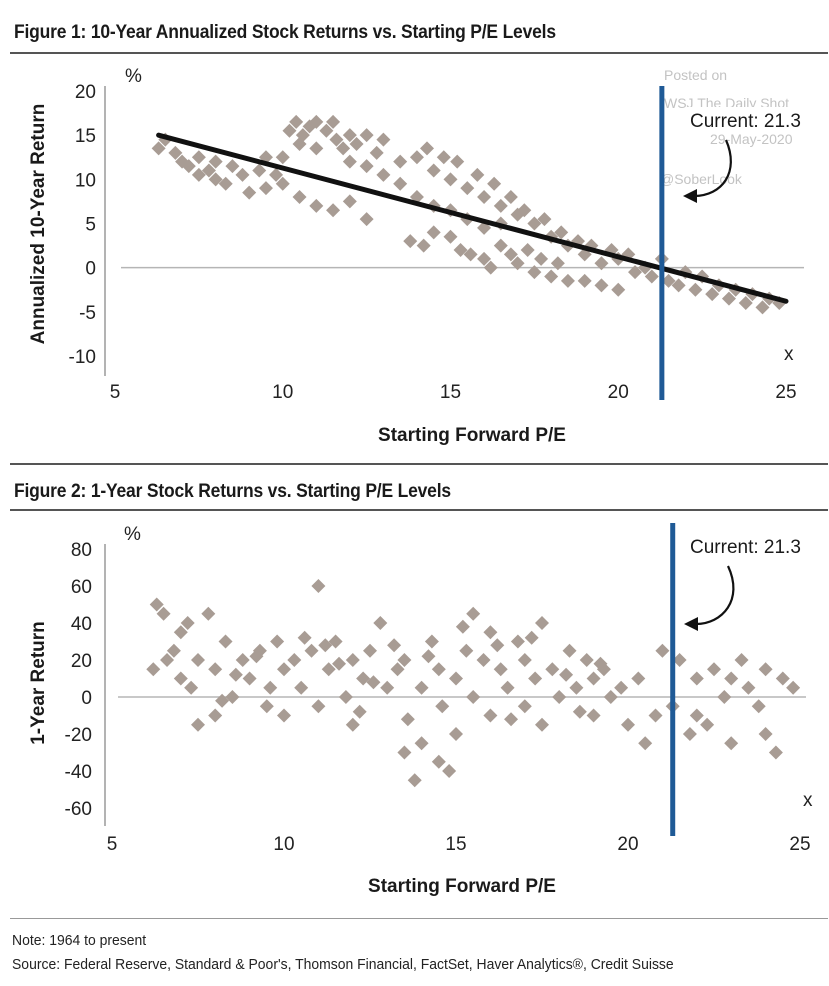 The width and height of the screenshot is (829, 986). Describe the element at coordinates (81, 624) in the screenshot. I see `y-tick-label: 40` at that location.